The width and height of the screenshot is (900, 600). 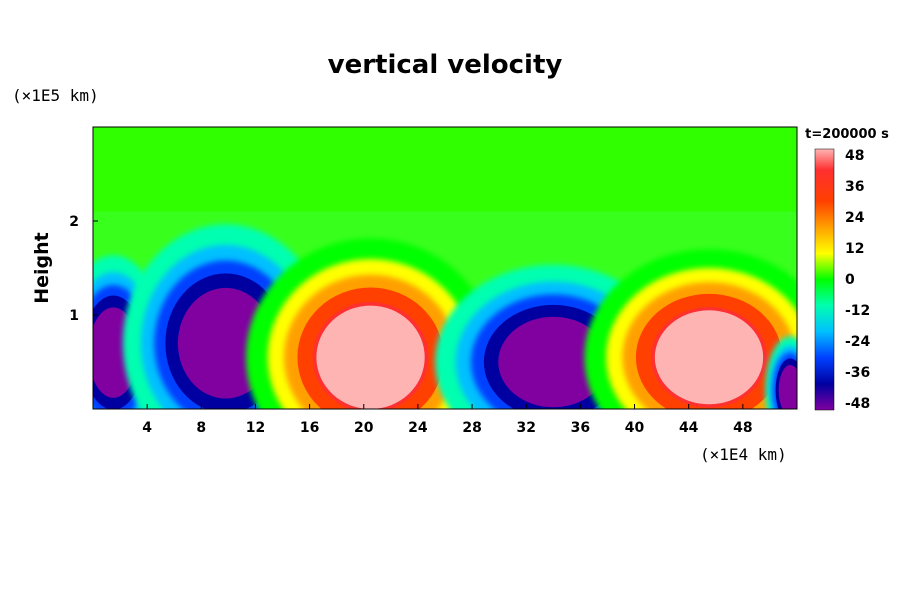 What do you see at coordinates (857, 404) in the screenshot?
I see `colorbar-tick-label: -48` at bounding box center [857, 404].